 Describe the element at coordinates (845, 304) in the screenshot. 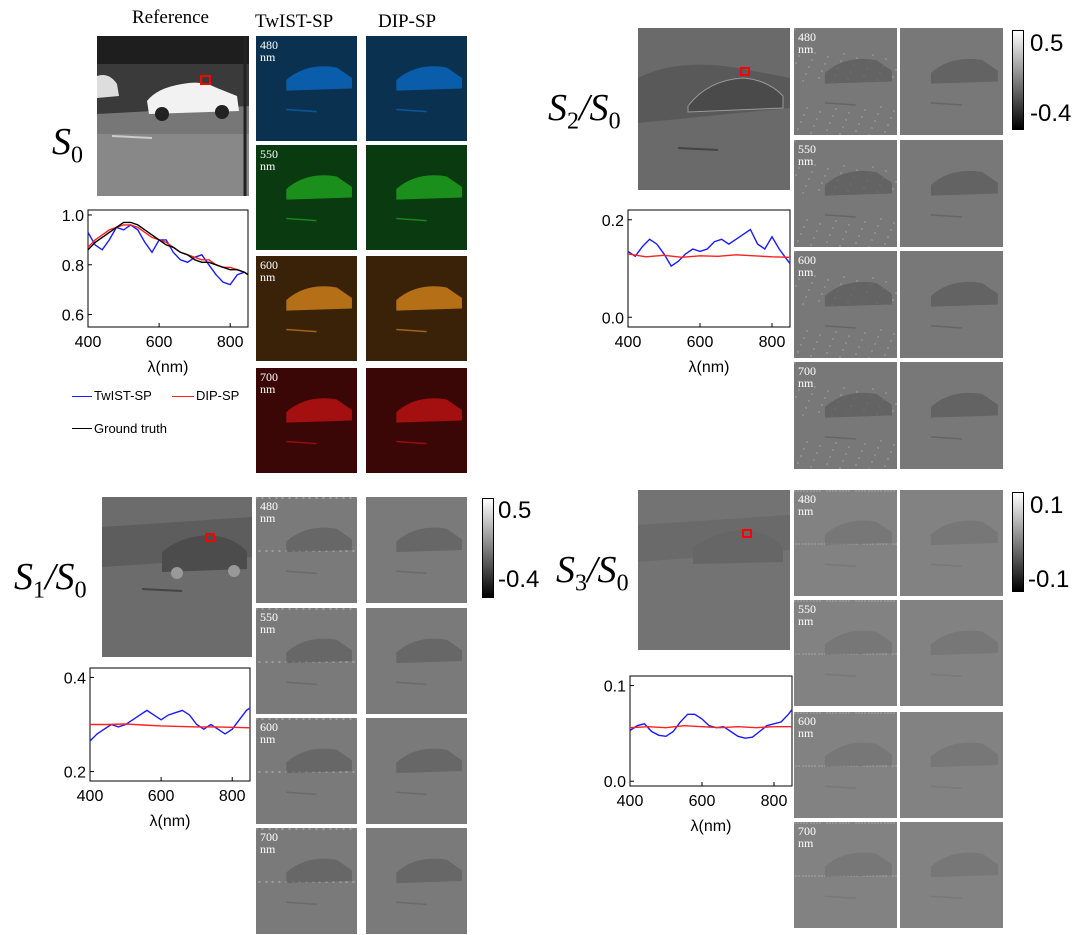

I see `s2-twist-tile-2: 600 nm` at that location.